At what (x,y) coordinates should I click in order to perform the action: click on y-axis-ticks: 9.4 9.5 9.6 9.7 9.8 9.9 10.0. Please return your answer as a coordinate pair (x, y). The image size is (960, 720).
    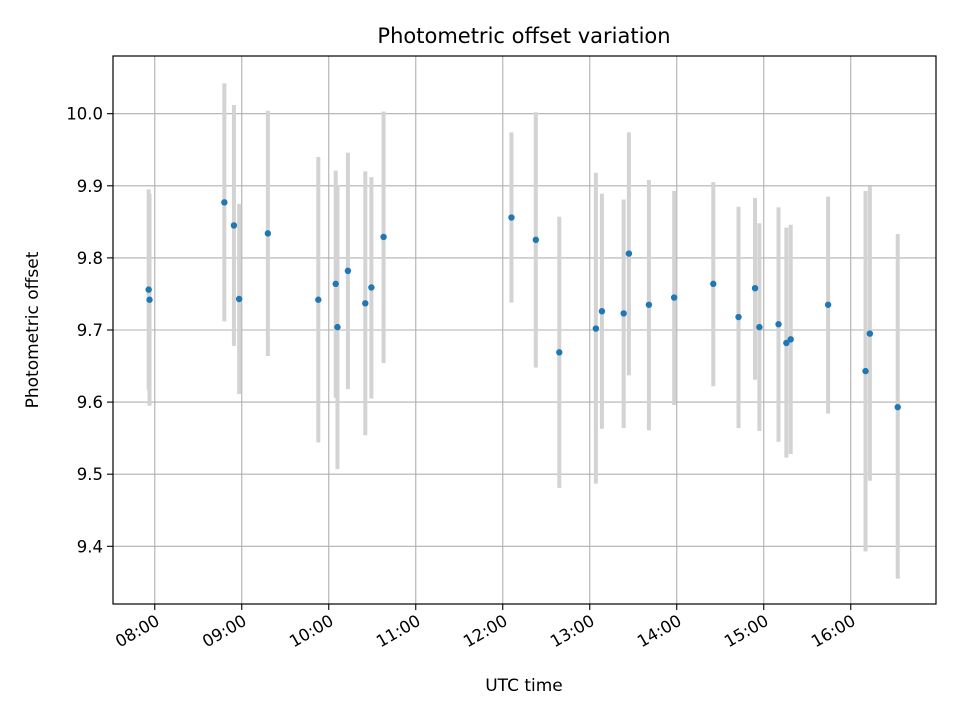
    Looking at the image, I should click on (89, 330).